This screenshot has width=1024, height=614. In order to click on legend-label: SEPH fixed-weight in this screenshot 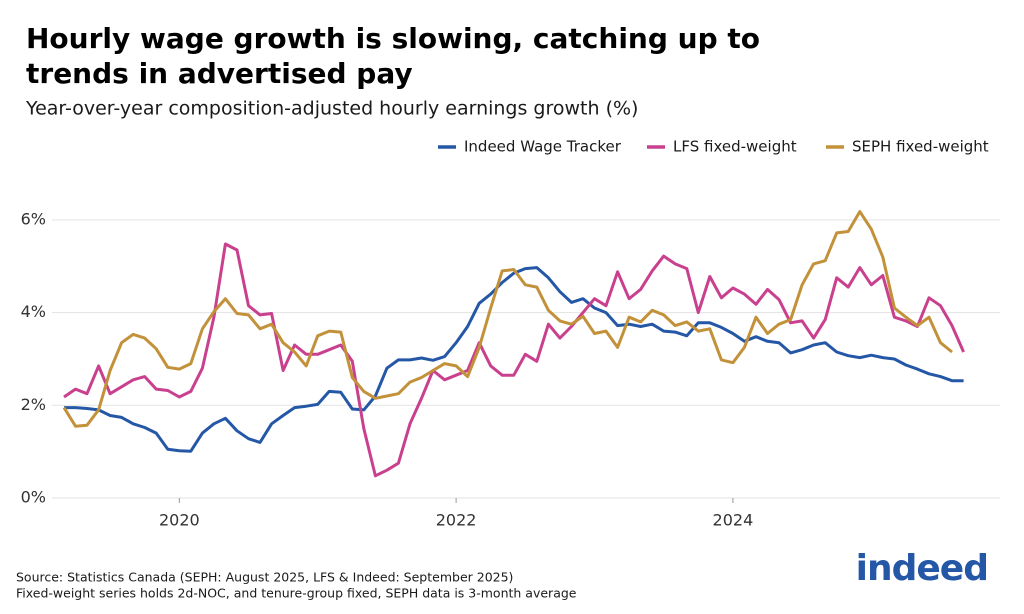, I will do `click(920, 147)`.